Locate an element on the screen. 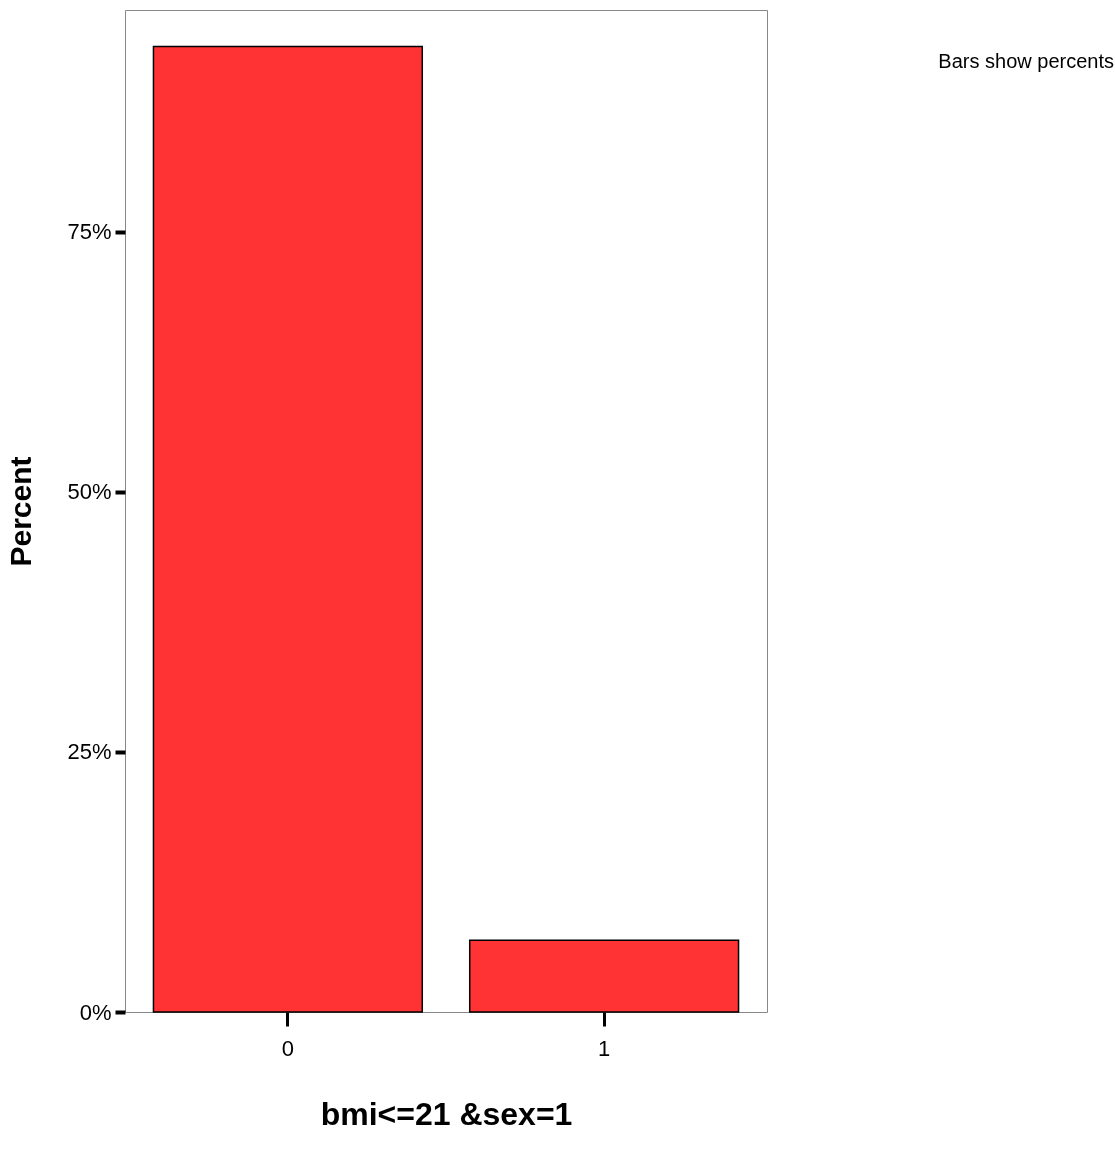 This screenshot has height=1165, width=1115. y-tick-label: 75% is located at coordinates (89, 232).